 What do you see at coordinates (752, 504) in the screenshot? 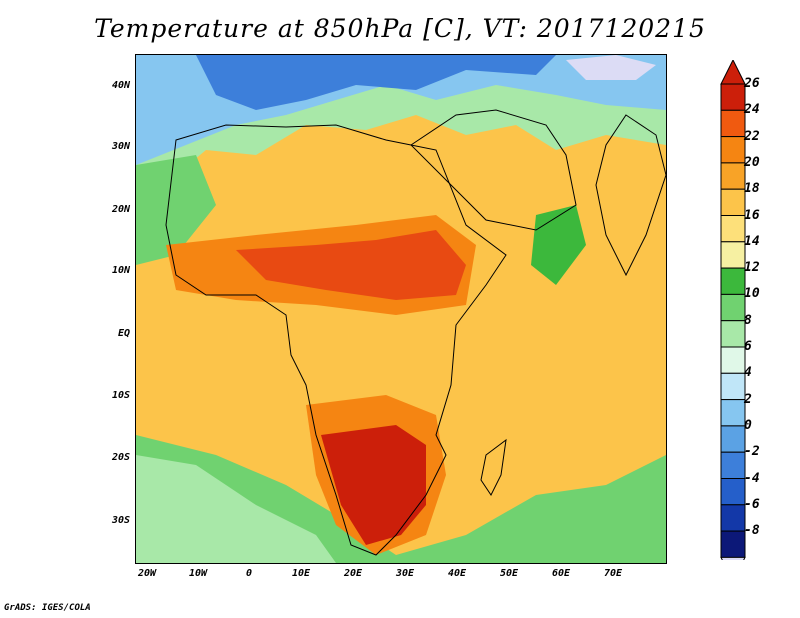
I see `colorbar-label: -6` at bounding box center [752, 504].